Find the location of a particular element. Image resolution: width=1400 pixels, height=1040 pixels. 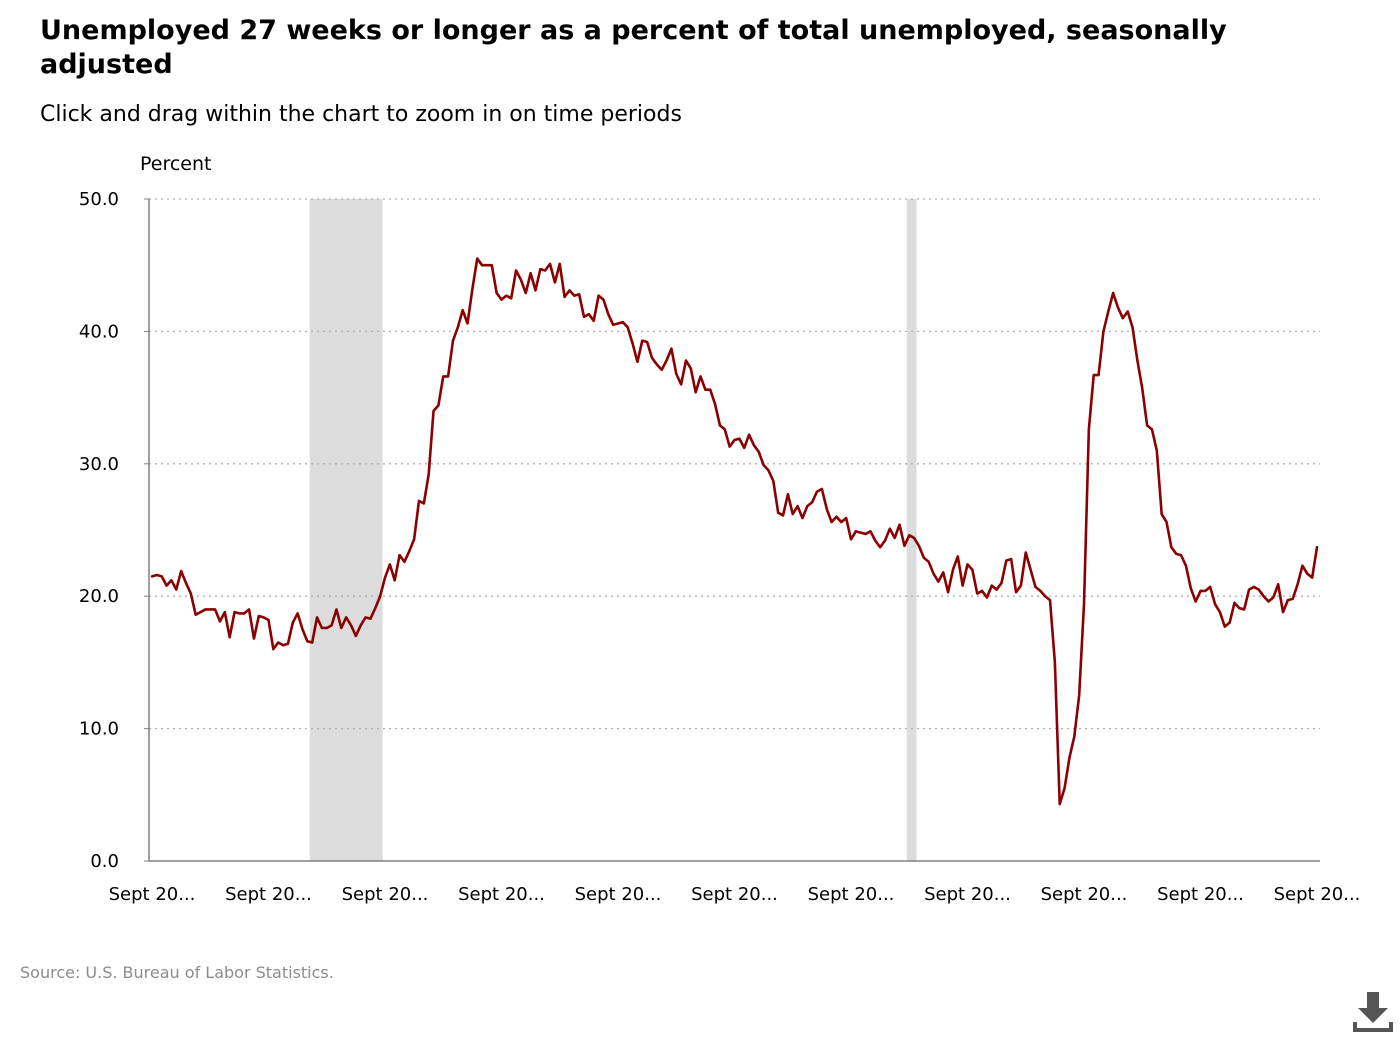

y-tick-label: 20.0 is located at coordinates (99, 596).